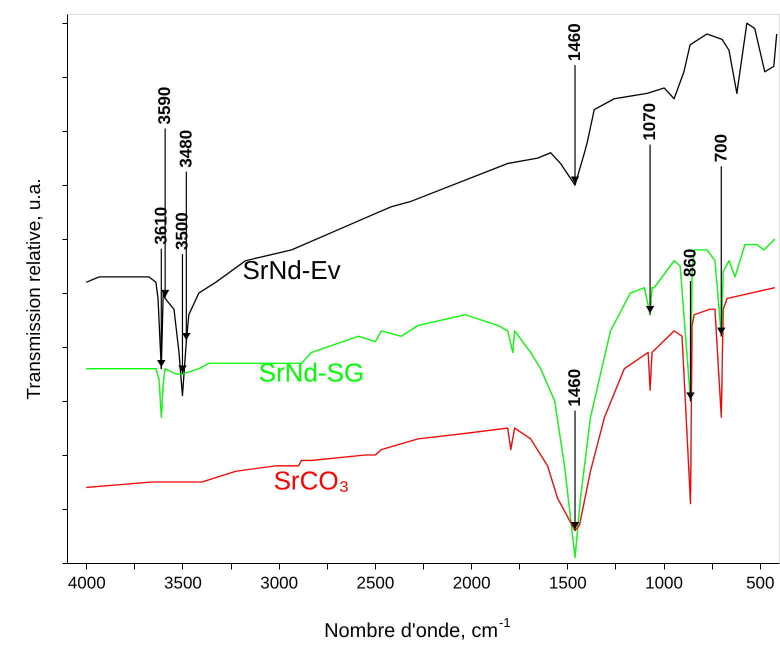 The width and height of the screenshot is (780, 650). What do you see at coordinates (375, 583) in the screenshot?
I see `x-tick-label: 2500` at bounding box center [375, 583].